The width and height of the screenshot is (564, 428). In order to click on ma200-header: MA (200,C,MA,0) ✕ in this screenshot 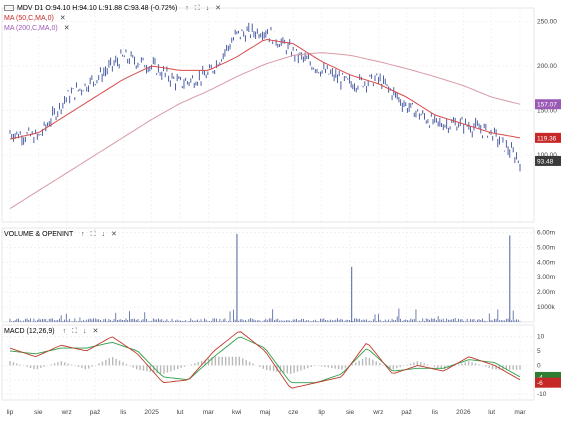, I will do `click(37, 28)`.